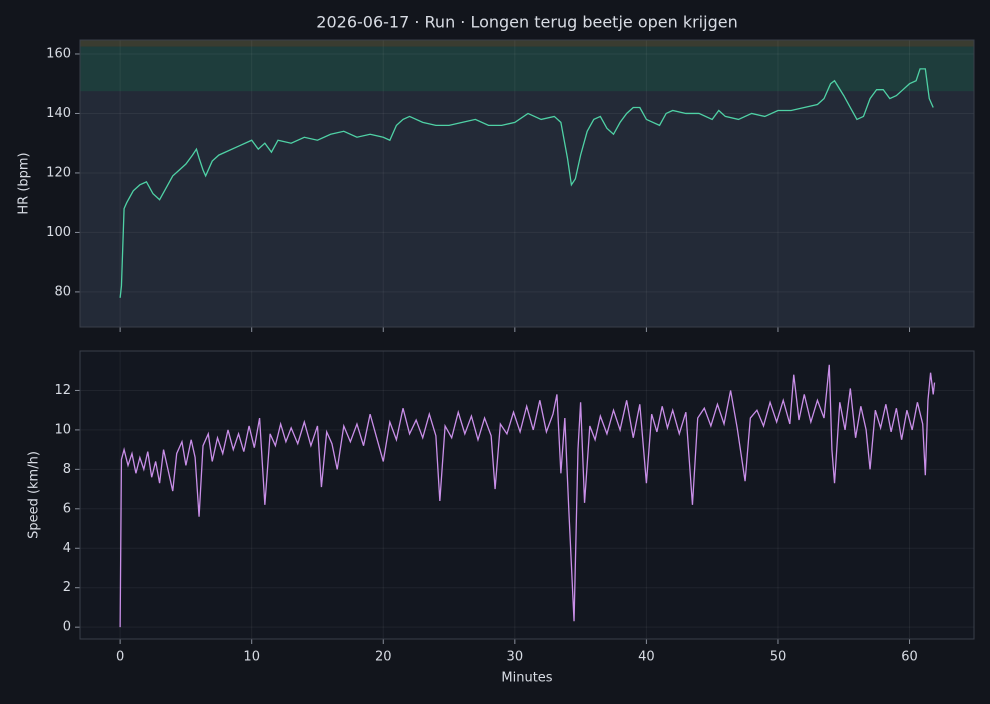 This screenshot has width=990, height=704. I want to click on y-tick-label: 6, so click(67, 508).